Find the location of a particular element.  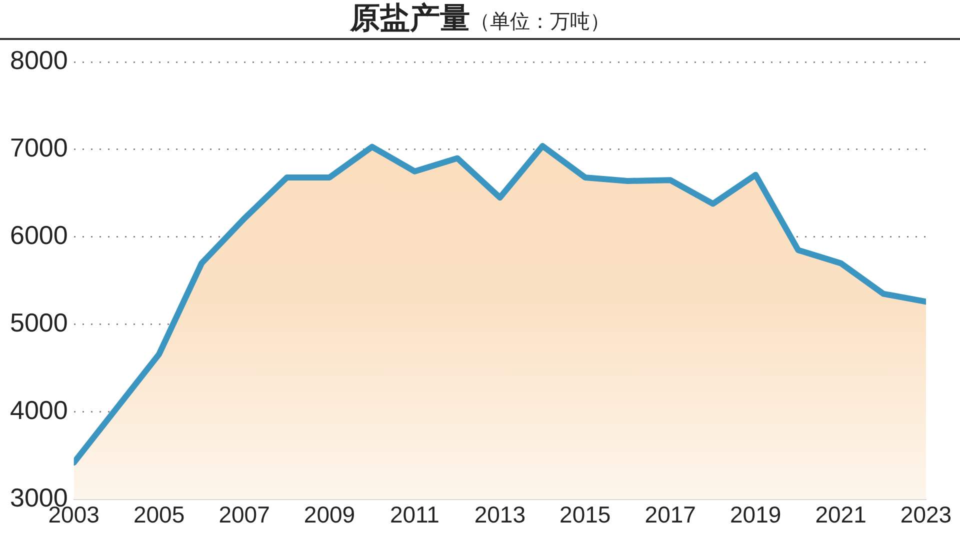

chart-subtitle: （单位：万吨） is located at coordinates (540, 21).